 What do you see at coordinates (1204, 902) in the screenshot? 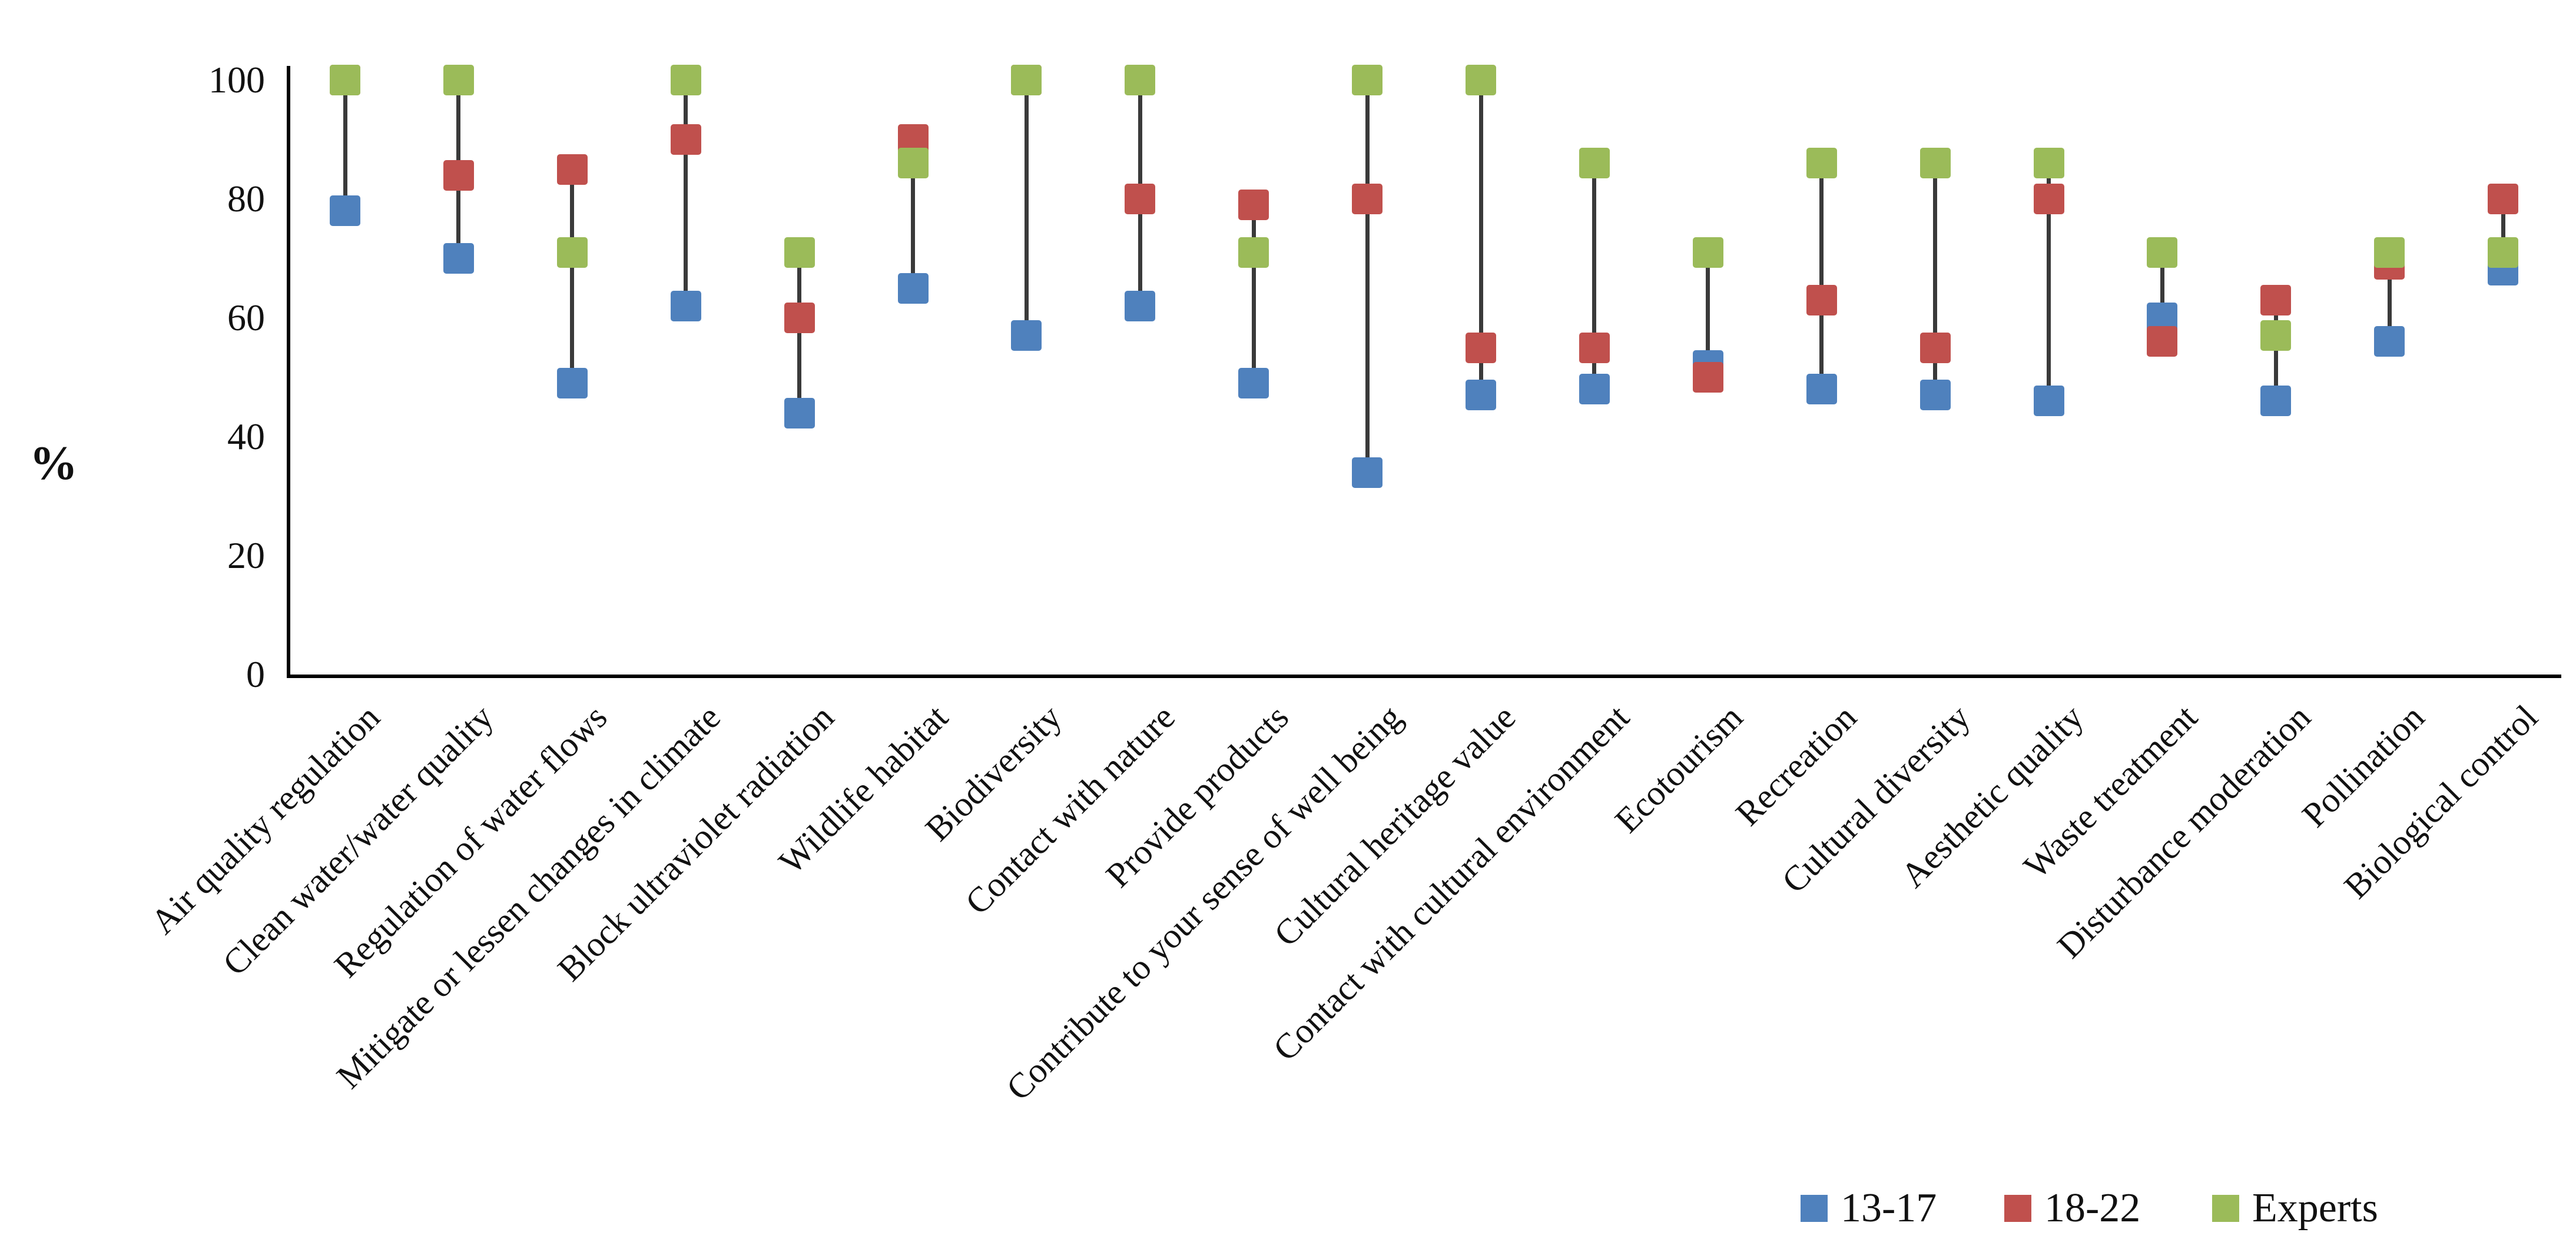
I see `category-label: Contribute to your sense of well being` at bounding box center [1204, 902].